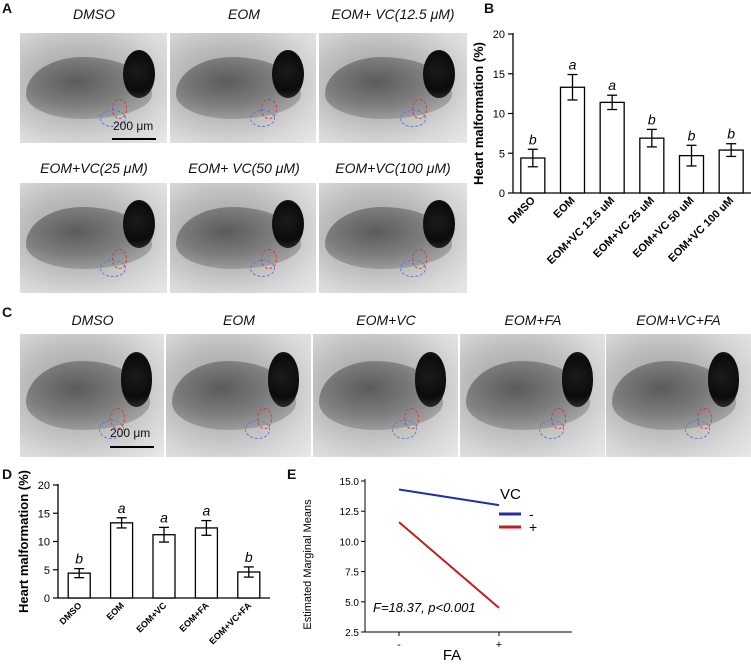 This screenshot has height=666, width=751. Describe the element at coordinates (424, 607) in the screenshot. I see `e-annotation: F=18.37, p<0.001` at that location.